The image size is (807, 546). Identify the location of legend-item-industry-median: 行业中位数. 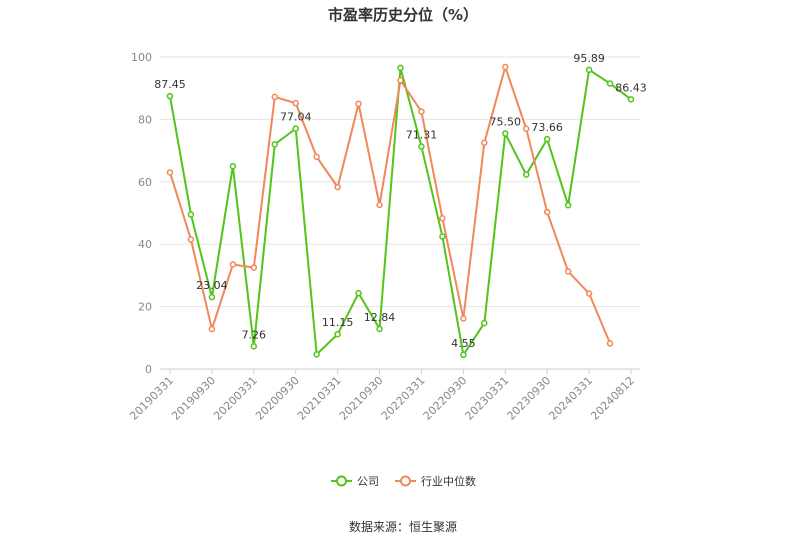
(435, 481).